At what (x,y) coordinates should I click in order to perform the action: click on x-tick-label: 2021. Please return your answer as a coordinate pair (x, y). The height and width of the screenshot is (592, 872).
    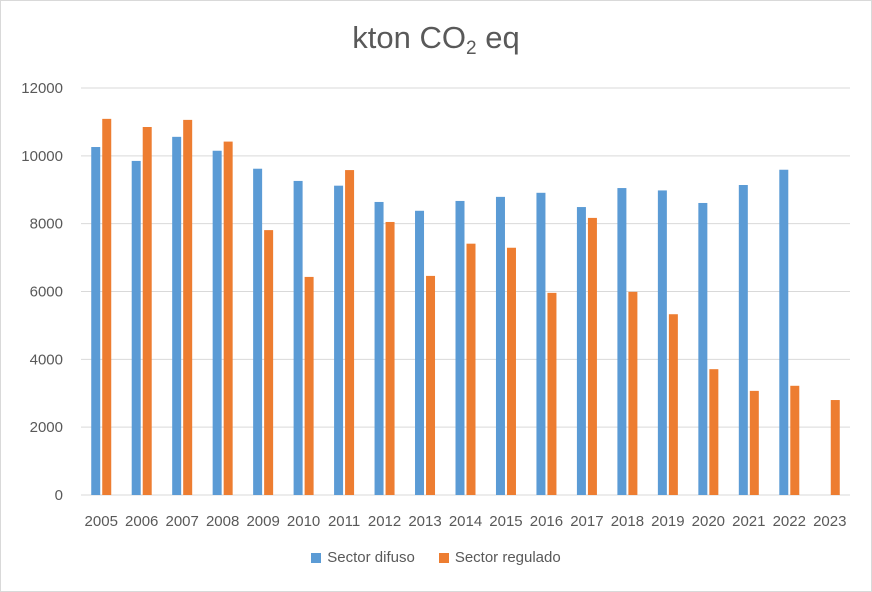
    Looking at the image, I should click on (748, 521).